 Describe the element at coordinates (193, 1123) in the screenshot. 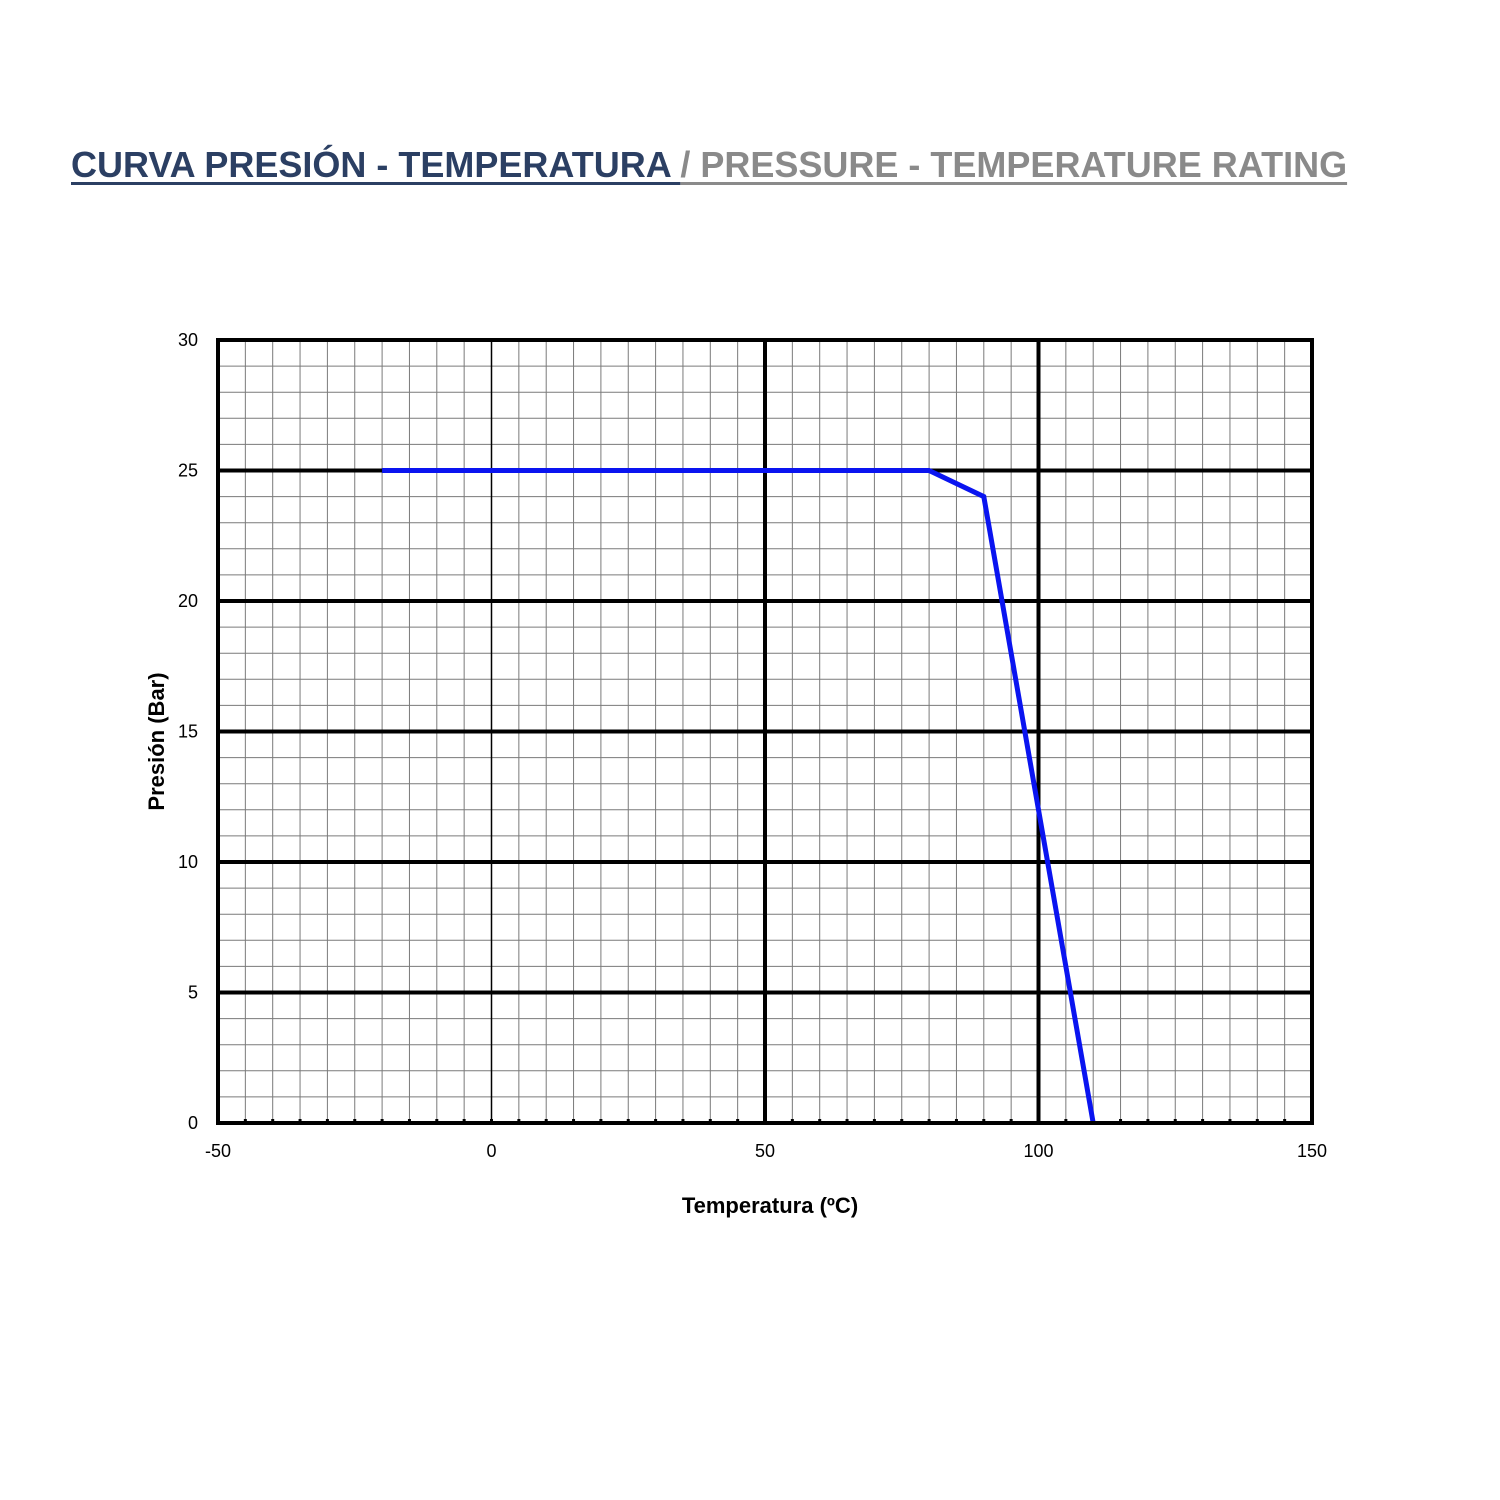

I see `y-tick-label: 0` at that location.